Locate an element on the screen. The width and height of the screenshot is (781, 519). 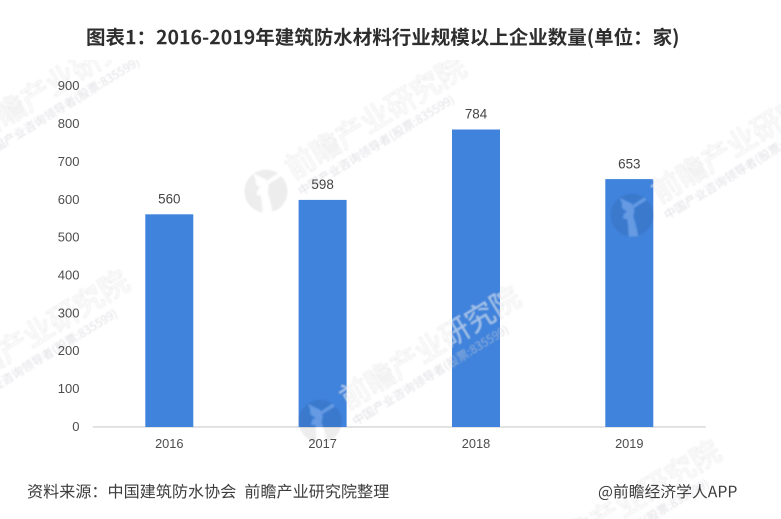
svg-text: 200 is located at coordinates (69, 350).